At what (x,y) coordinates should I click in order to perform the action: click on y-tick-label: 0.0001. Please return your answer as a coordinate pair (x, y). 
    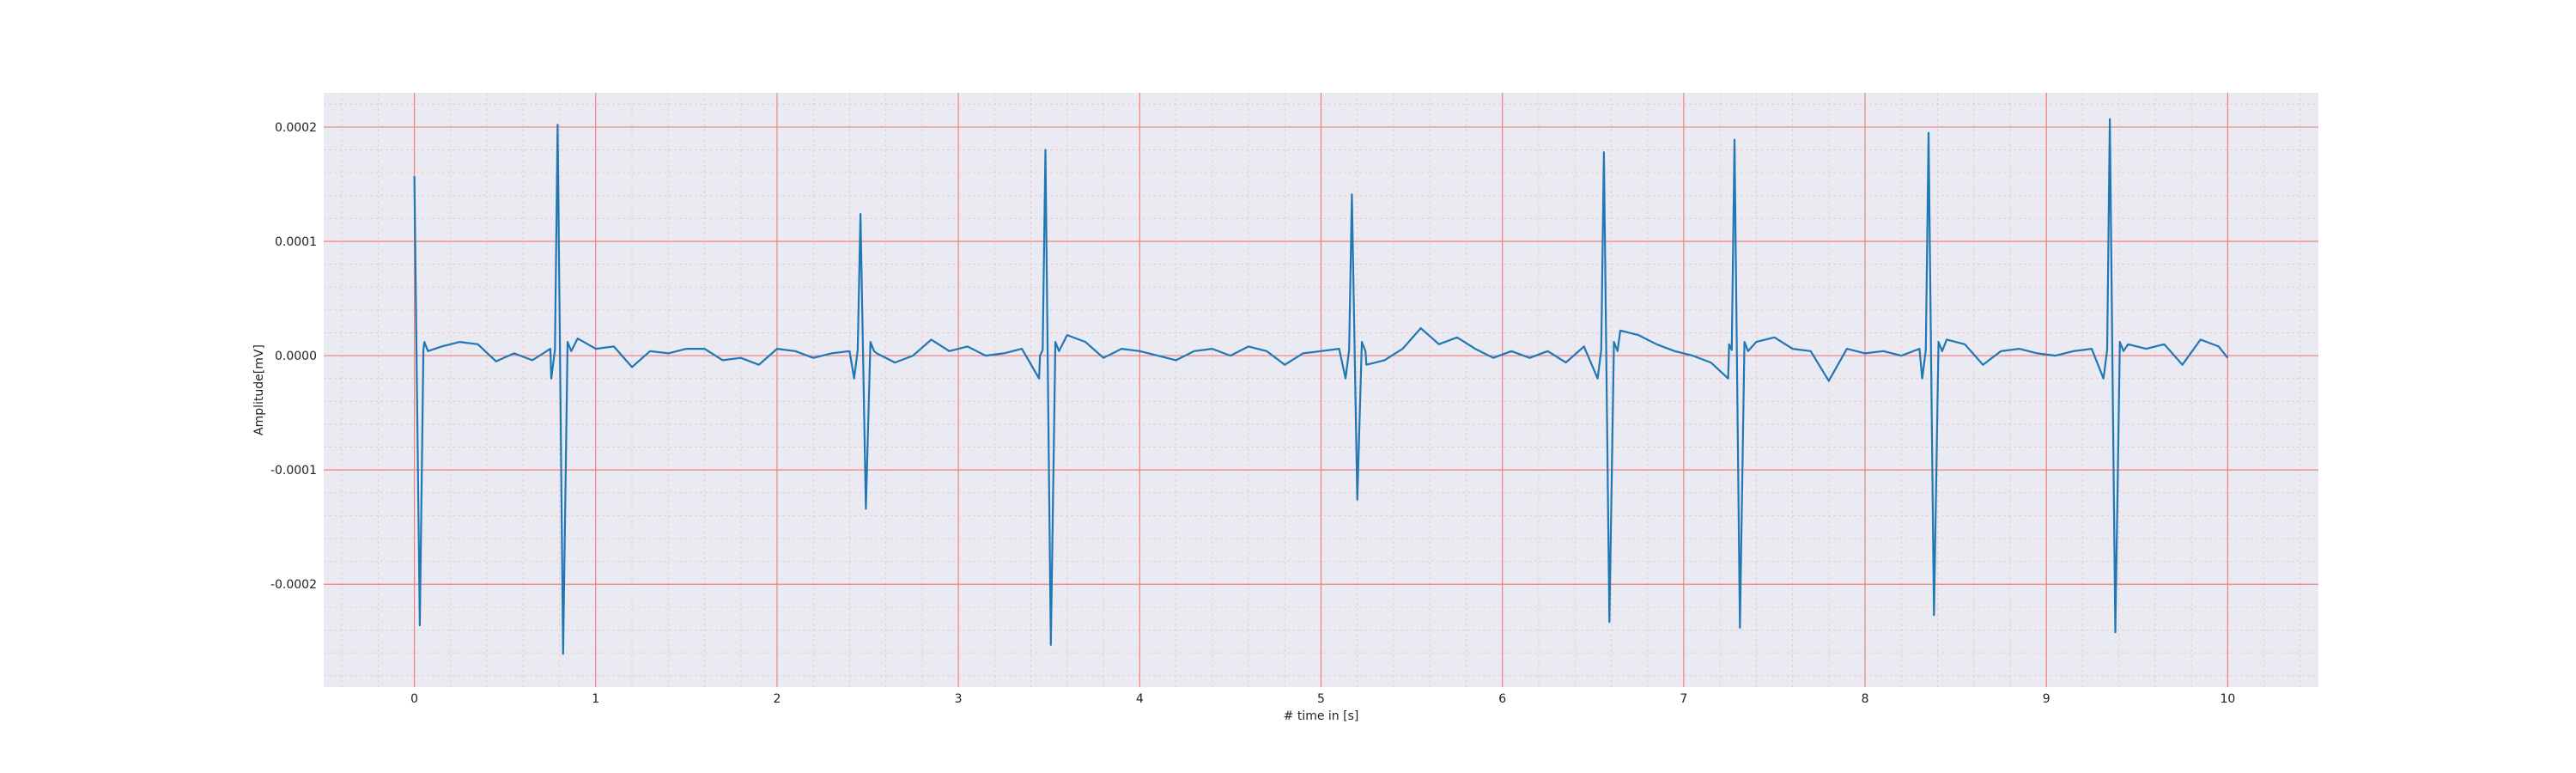
    Looking at the image, I should click on (296, 242).